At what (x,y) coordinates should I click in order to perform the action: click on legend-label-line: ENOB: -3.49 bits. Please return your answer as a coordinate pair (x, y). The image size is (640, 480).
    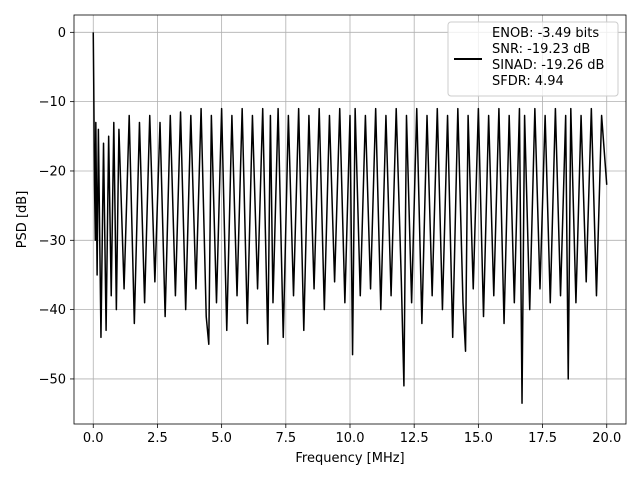
    Looking at the image, I should click on (545, 33).